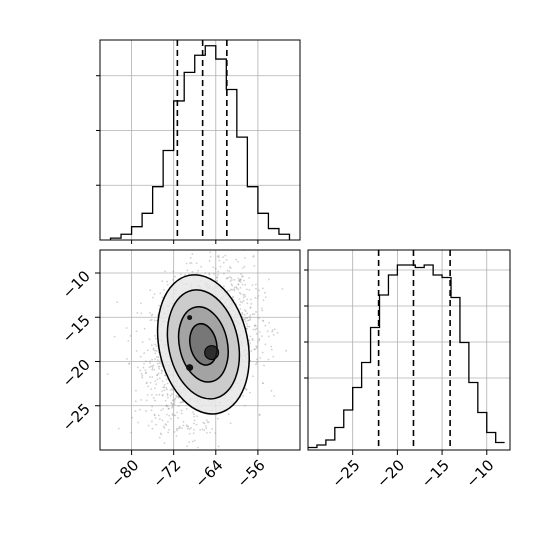 The image size is (550, 550). What do you see at coordinates (479, 473) in the screenshot?
I see `x-tick-label: −10` at bounding box center [479, 473].